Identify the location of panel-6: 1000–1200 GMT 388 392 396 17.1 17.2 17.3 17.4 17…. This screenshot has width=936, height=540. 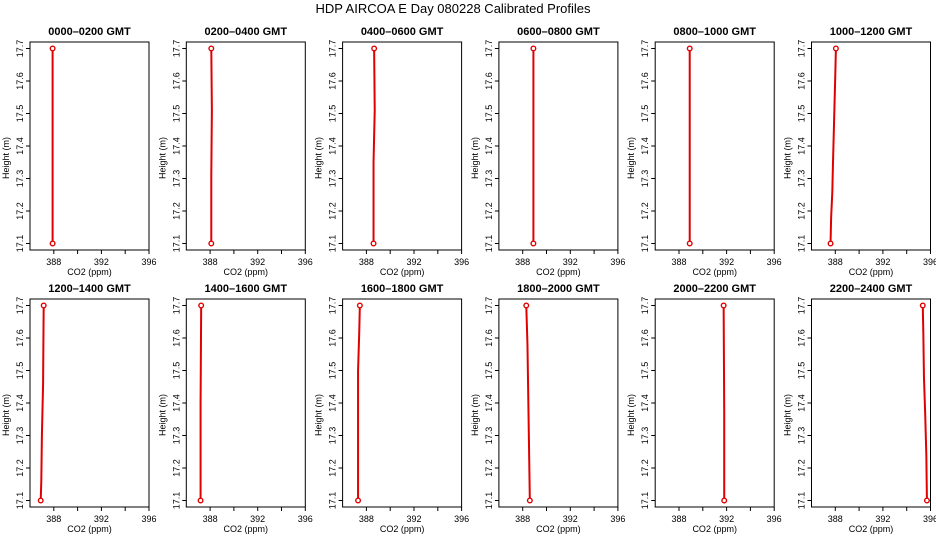
(859, 151).